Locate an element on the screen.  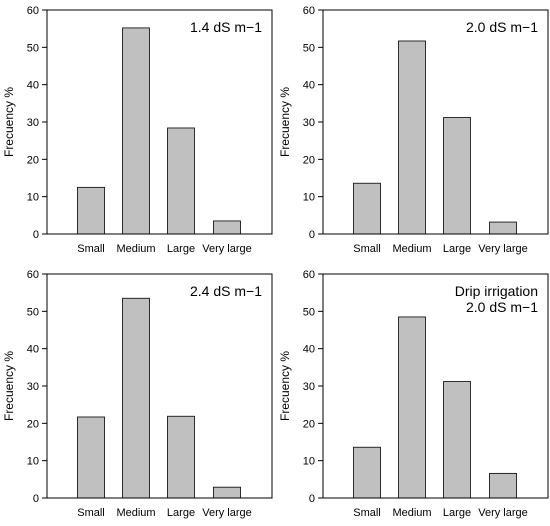
panel-annotation: 2.4 dS m−1 is located at coordinates (226, 291).